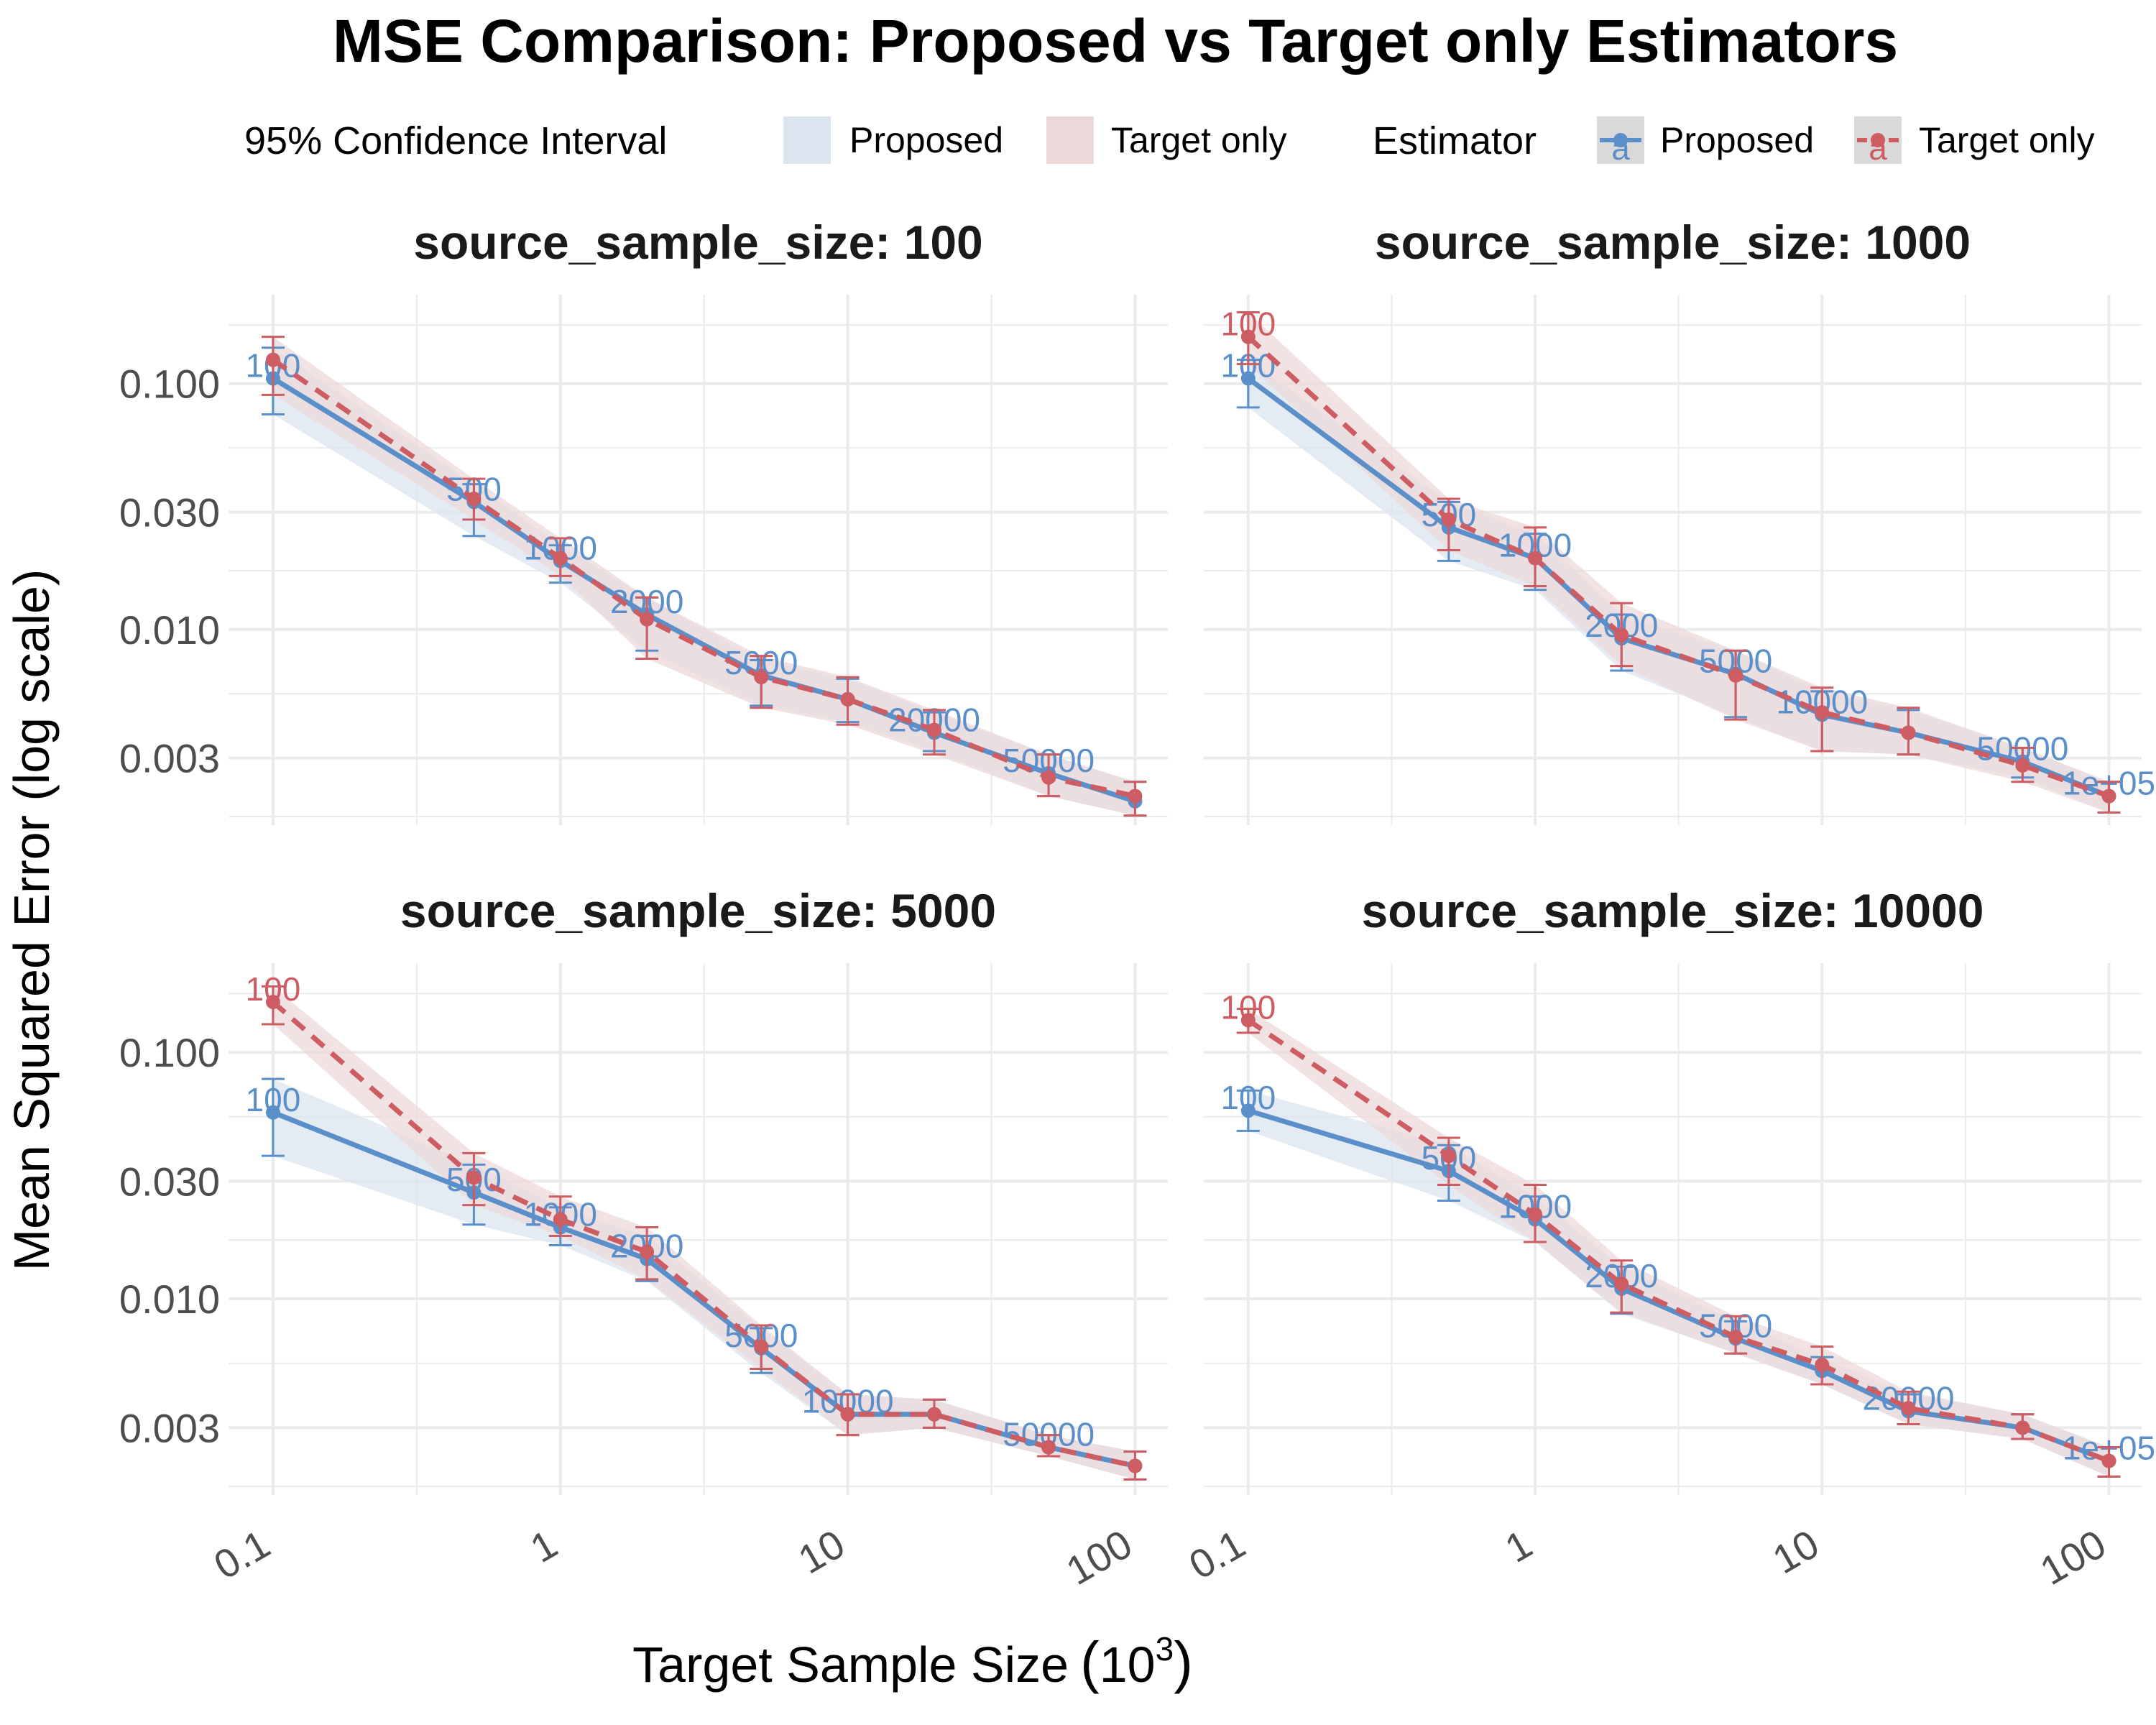  I want to click on facet-label: source_sample_size: 1000, so click(1673, 242).